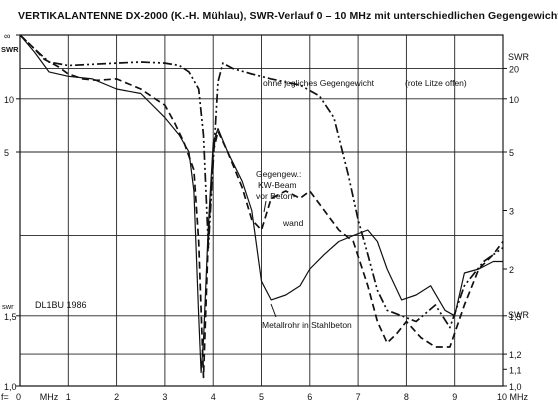  I want to click on right-tick-label: 5, so click(511, 153).